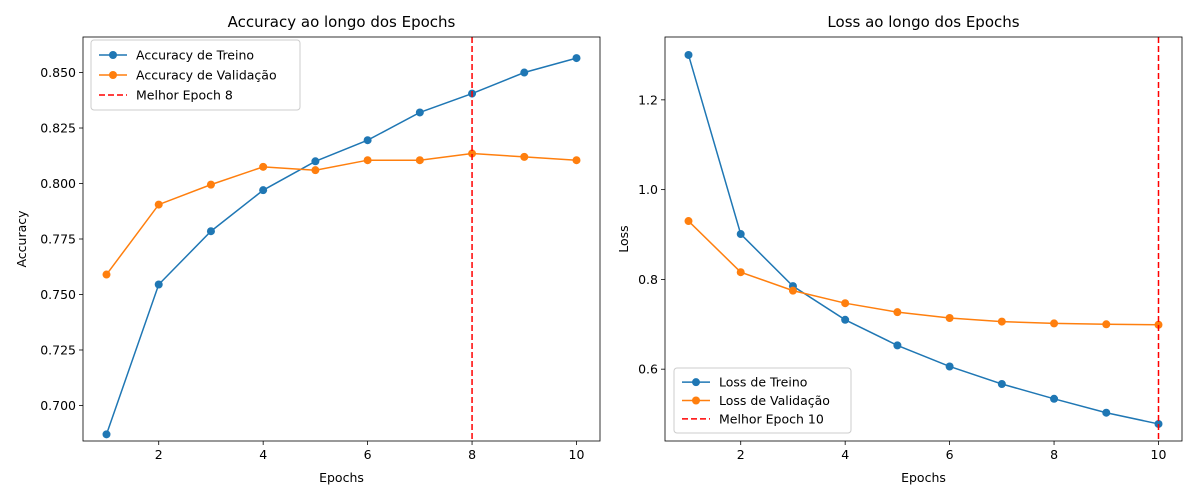 The height and width of the screenshot is (500, 1200). Describe the element at coordinates (648, 189) in the screenshot. I see `y-tick-label: 1.0` at that location.